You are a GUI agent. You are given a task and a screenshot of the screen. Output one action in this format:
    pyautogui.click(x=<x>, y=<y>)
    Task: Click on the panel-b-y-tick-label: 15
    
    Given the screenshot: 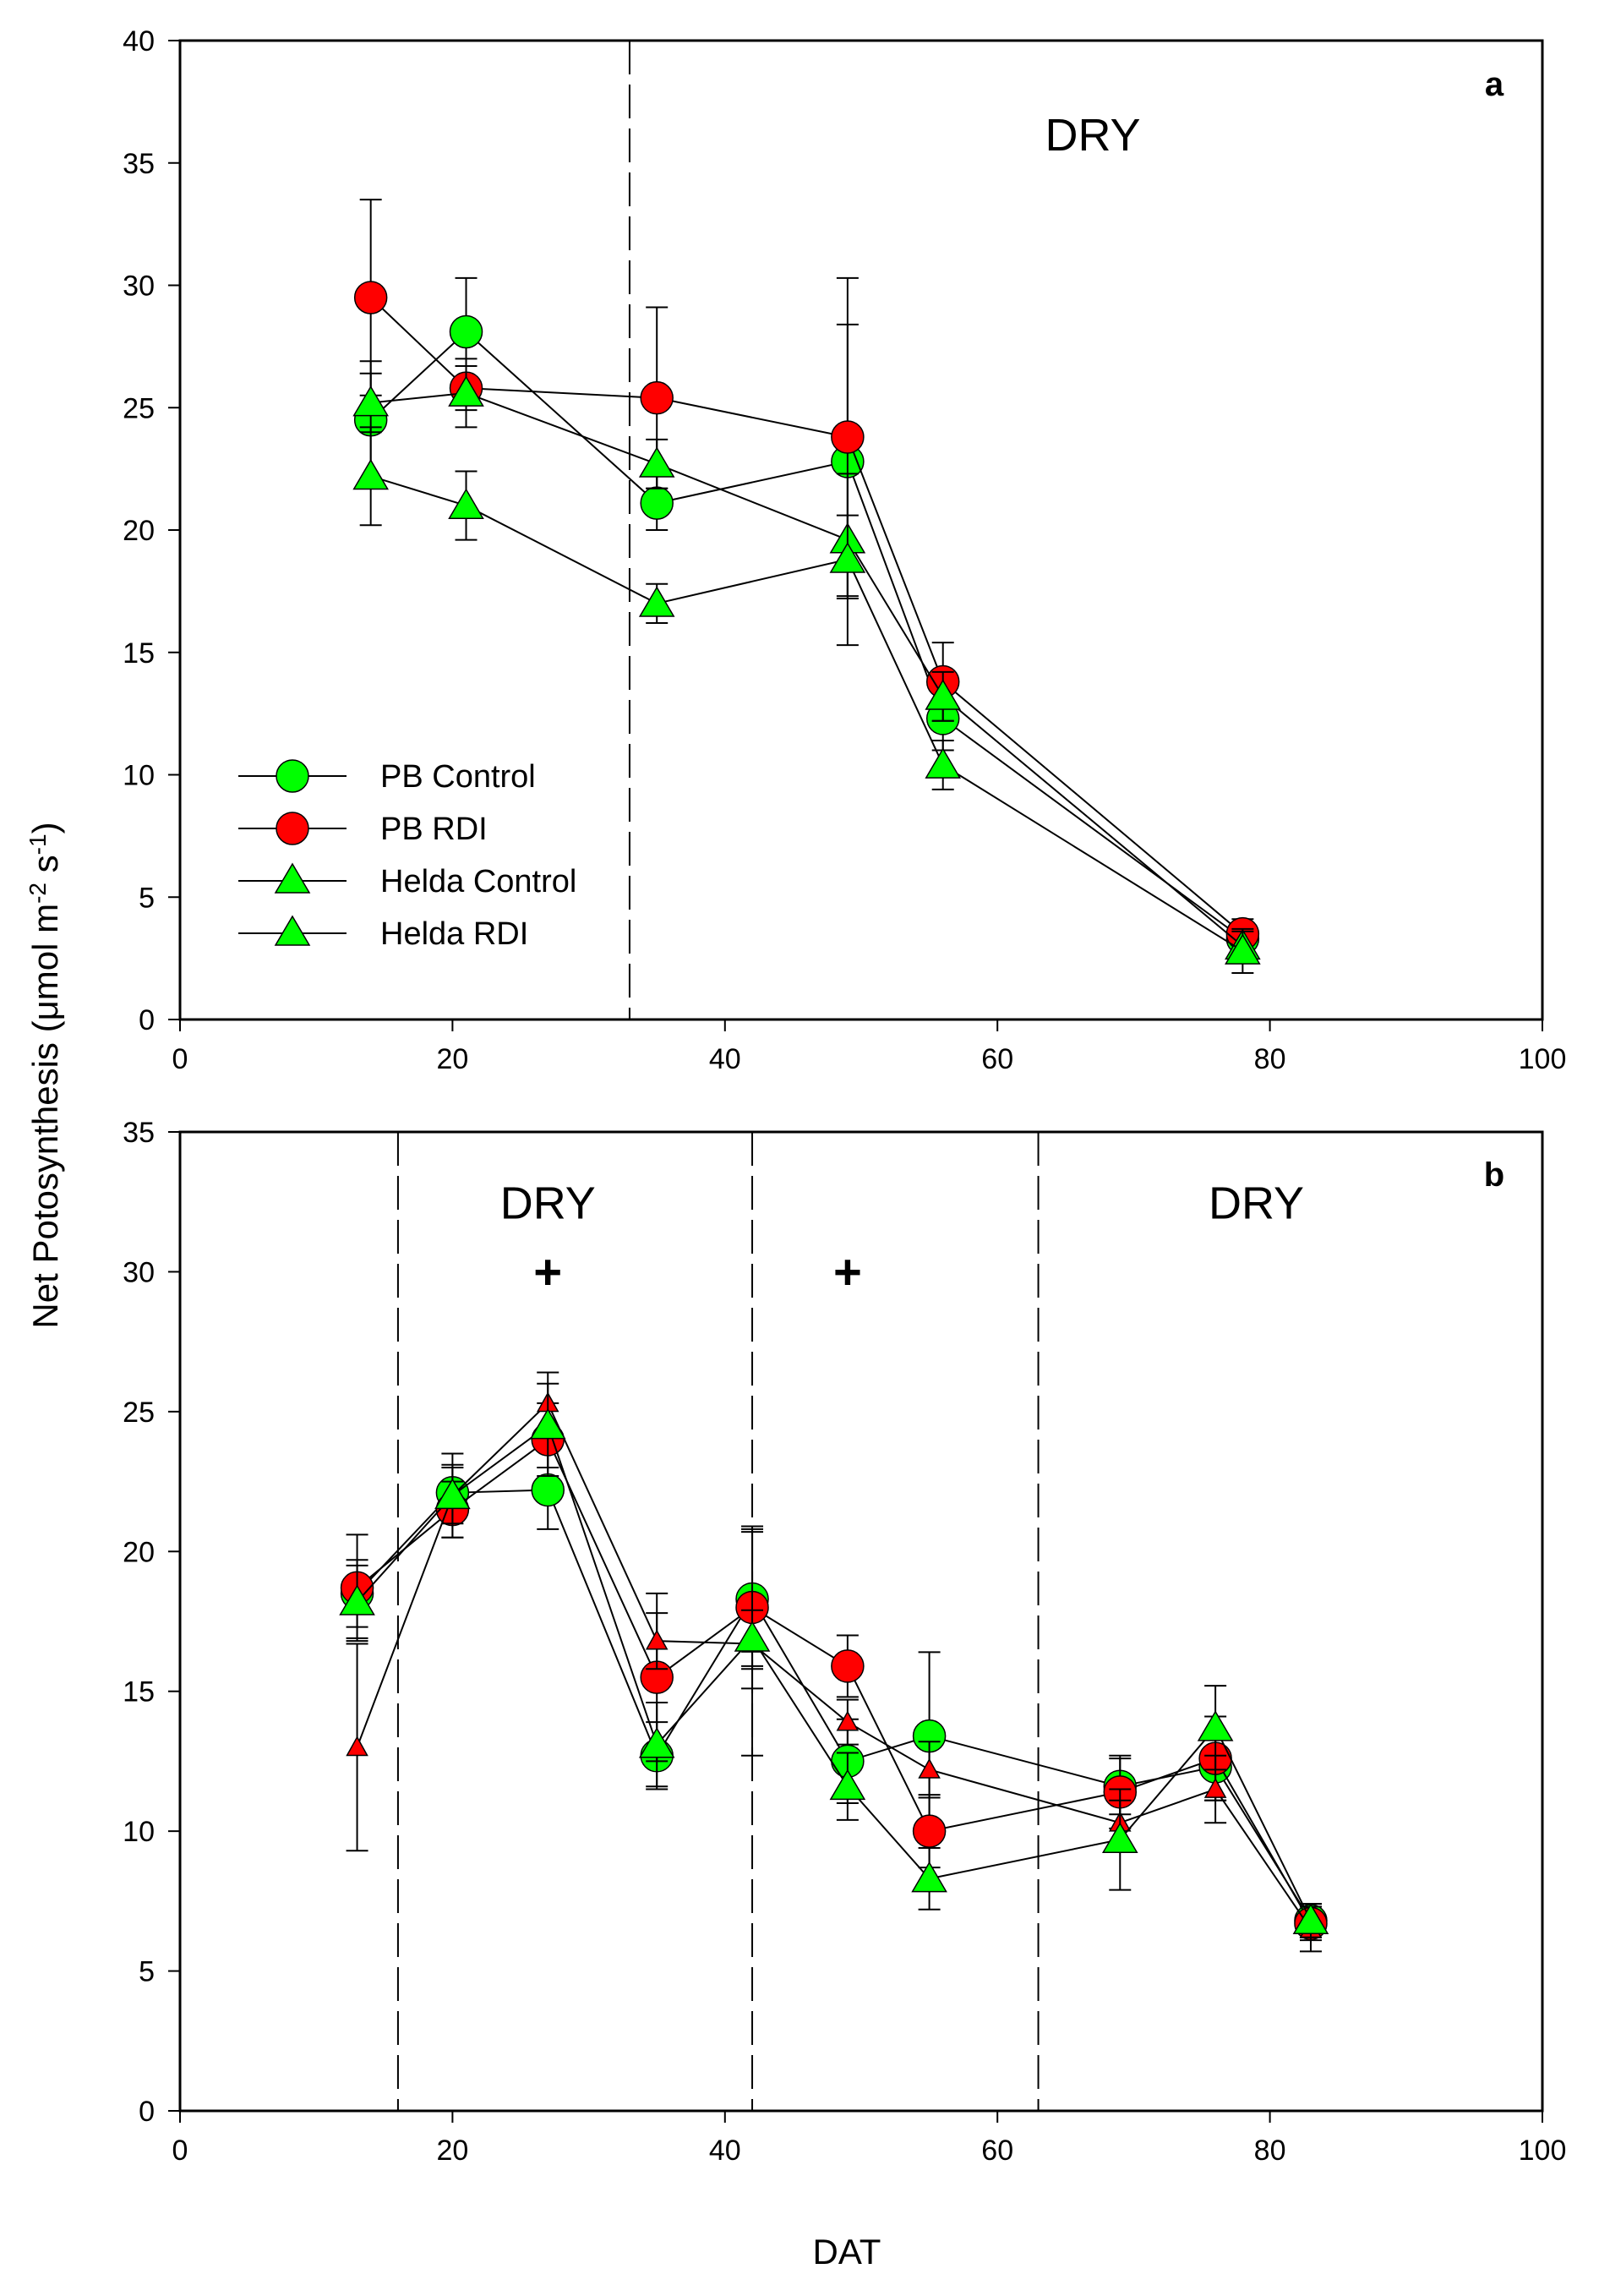 What is the action you would take?
    pyautogui.click(x=139, y=1692)
    